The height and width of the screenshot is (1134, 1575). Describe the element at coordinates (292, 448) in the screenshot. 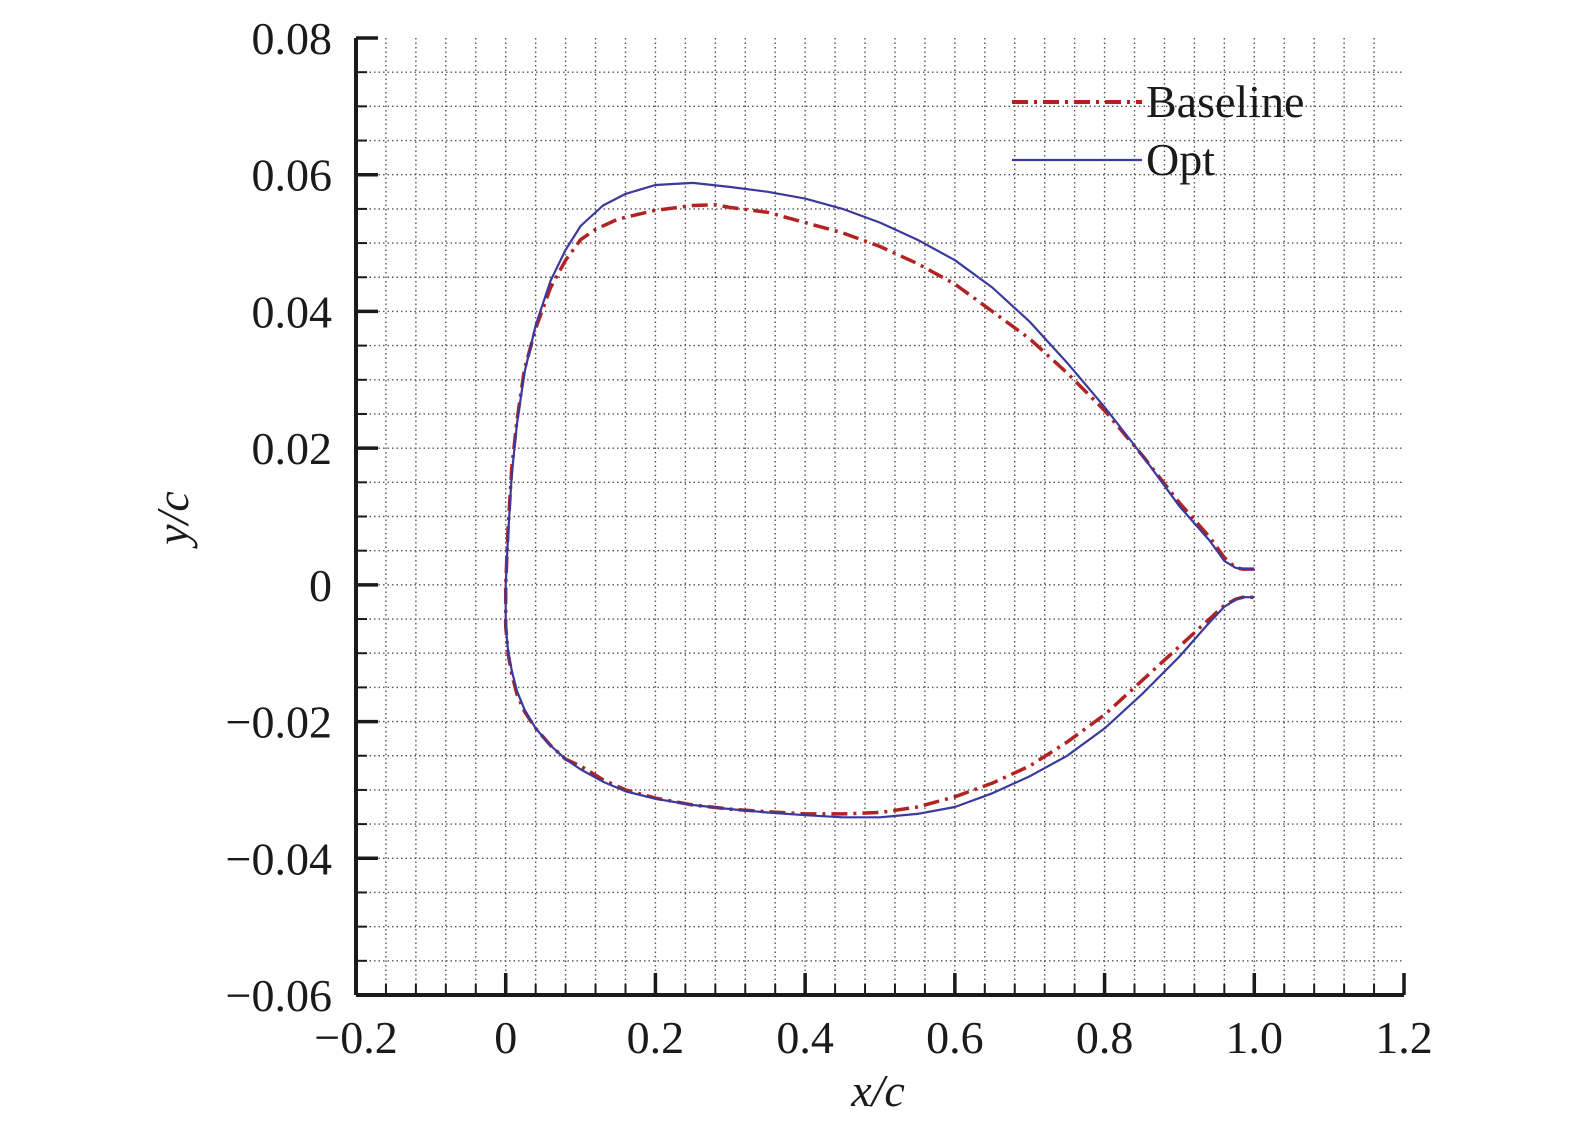

I see `y-tick-label: 0.02` at that location.